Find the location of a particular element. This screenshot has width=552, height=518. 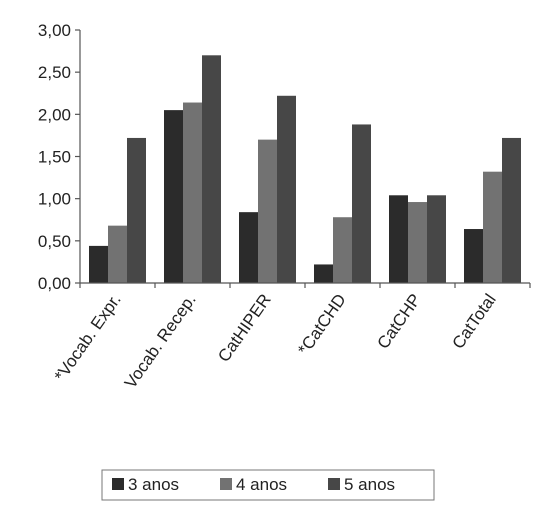

legend-box is located at coordinates (268, 485).